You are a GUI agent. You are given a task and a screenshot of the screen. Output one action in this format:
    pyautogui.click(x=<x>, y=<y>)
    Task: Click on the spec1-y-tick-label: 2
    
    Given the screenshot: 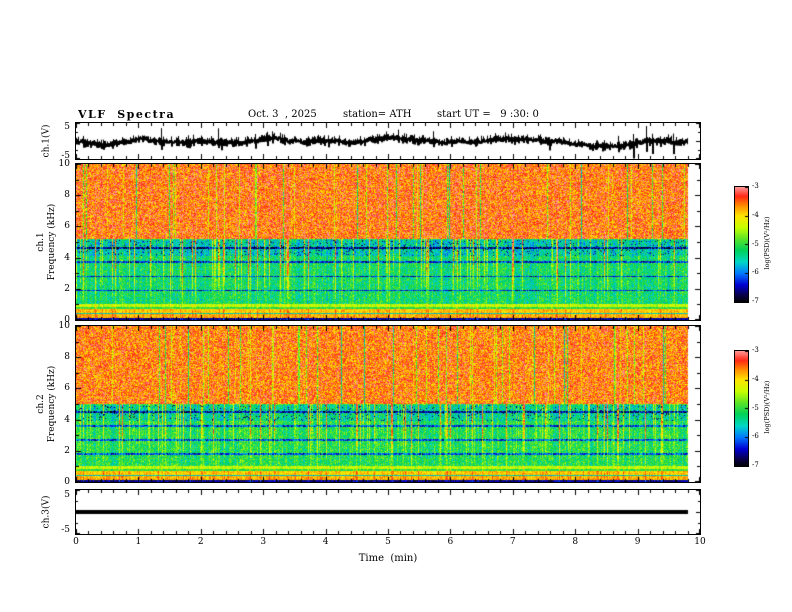 What is the action you would take?
    pyautogui.click(x=67, y=288)
    